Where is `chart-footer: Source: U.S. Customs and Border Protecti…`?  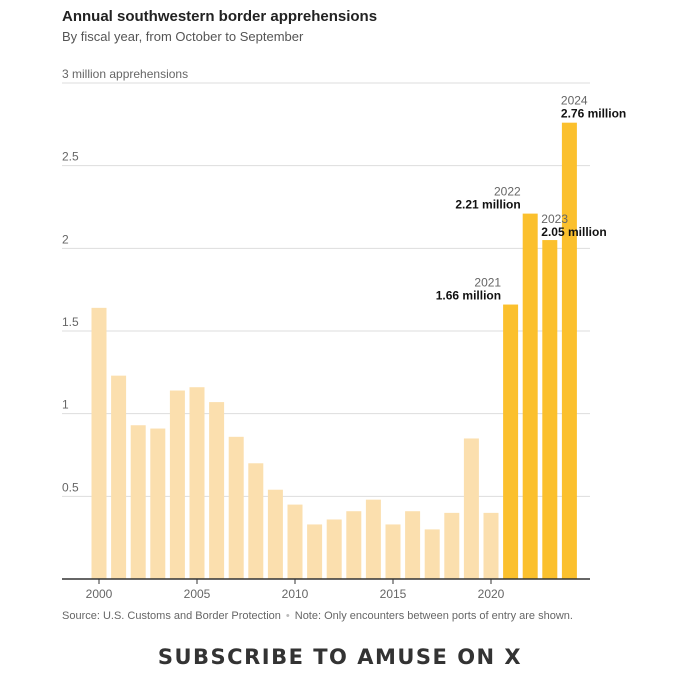 chart-footer: Source: U.S. Customs and Border Protecti… is located at coordinates (317, 616).